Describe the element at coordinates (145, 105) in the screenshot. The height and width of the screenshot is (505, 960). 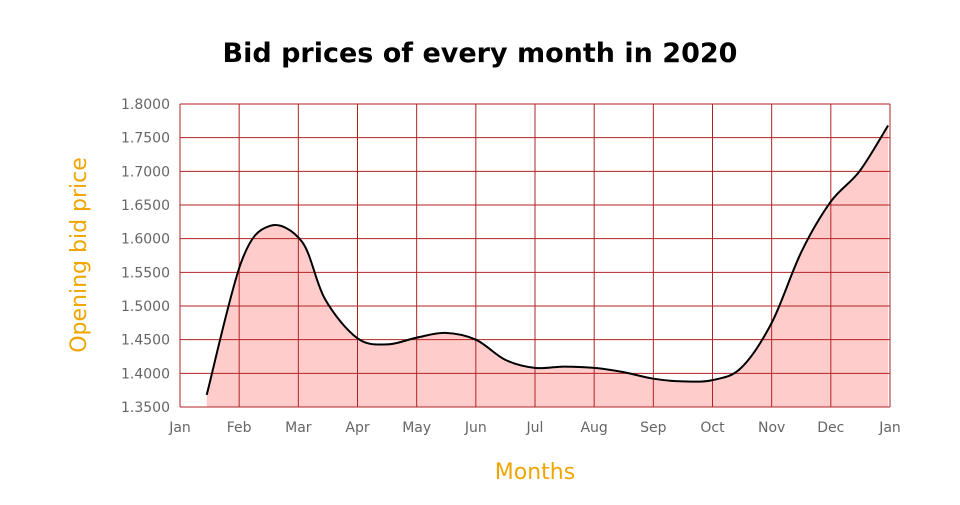
I see `y-tick-label: 1.8000` at that location.